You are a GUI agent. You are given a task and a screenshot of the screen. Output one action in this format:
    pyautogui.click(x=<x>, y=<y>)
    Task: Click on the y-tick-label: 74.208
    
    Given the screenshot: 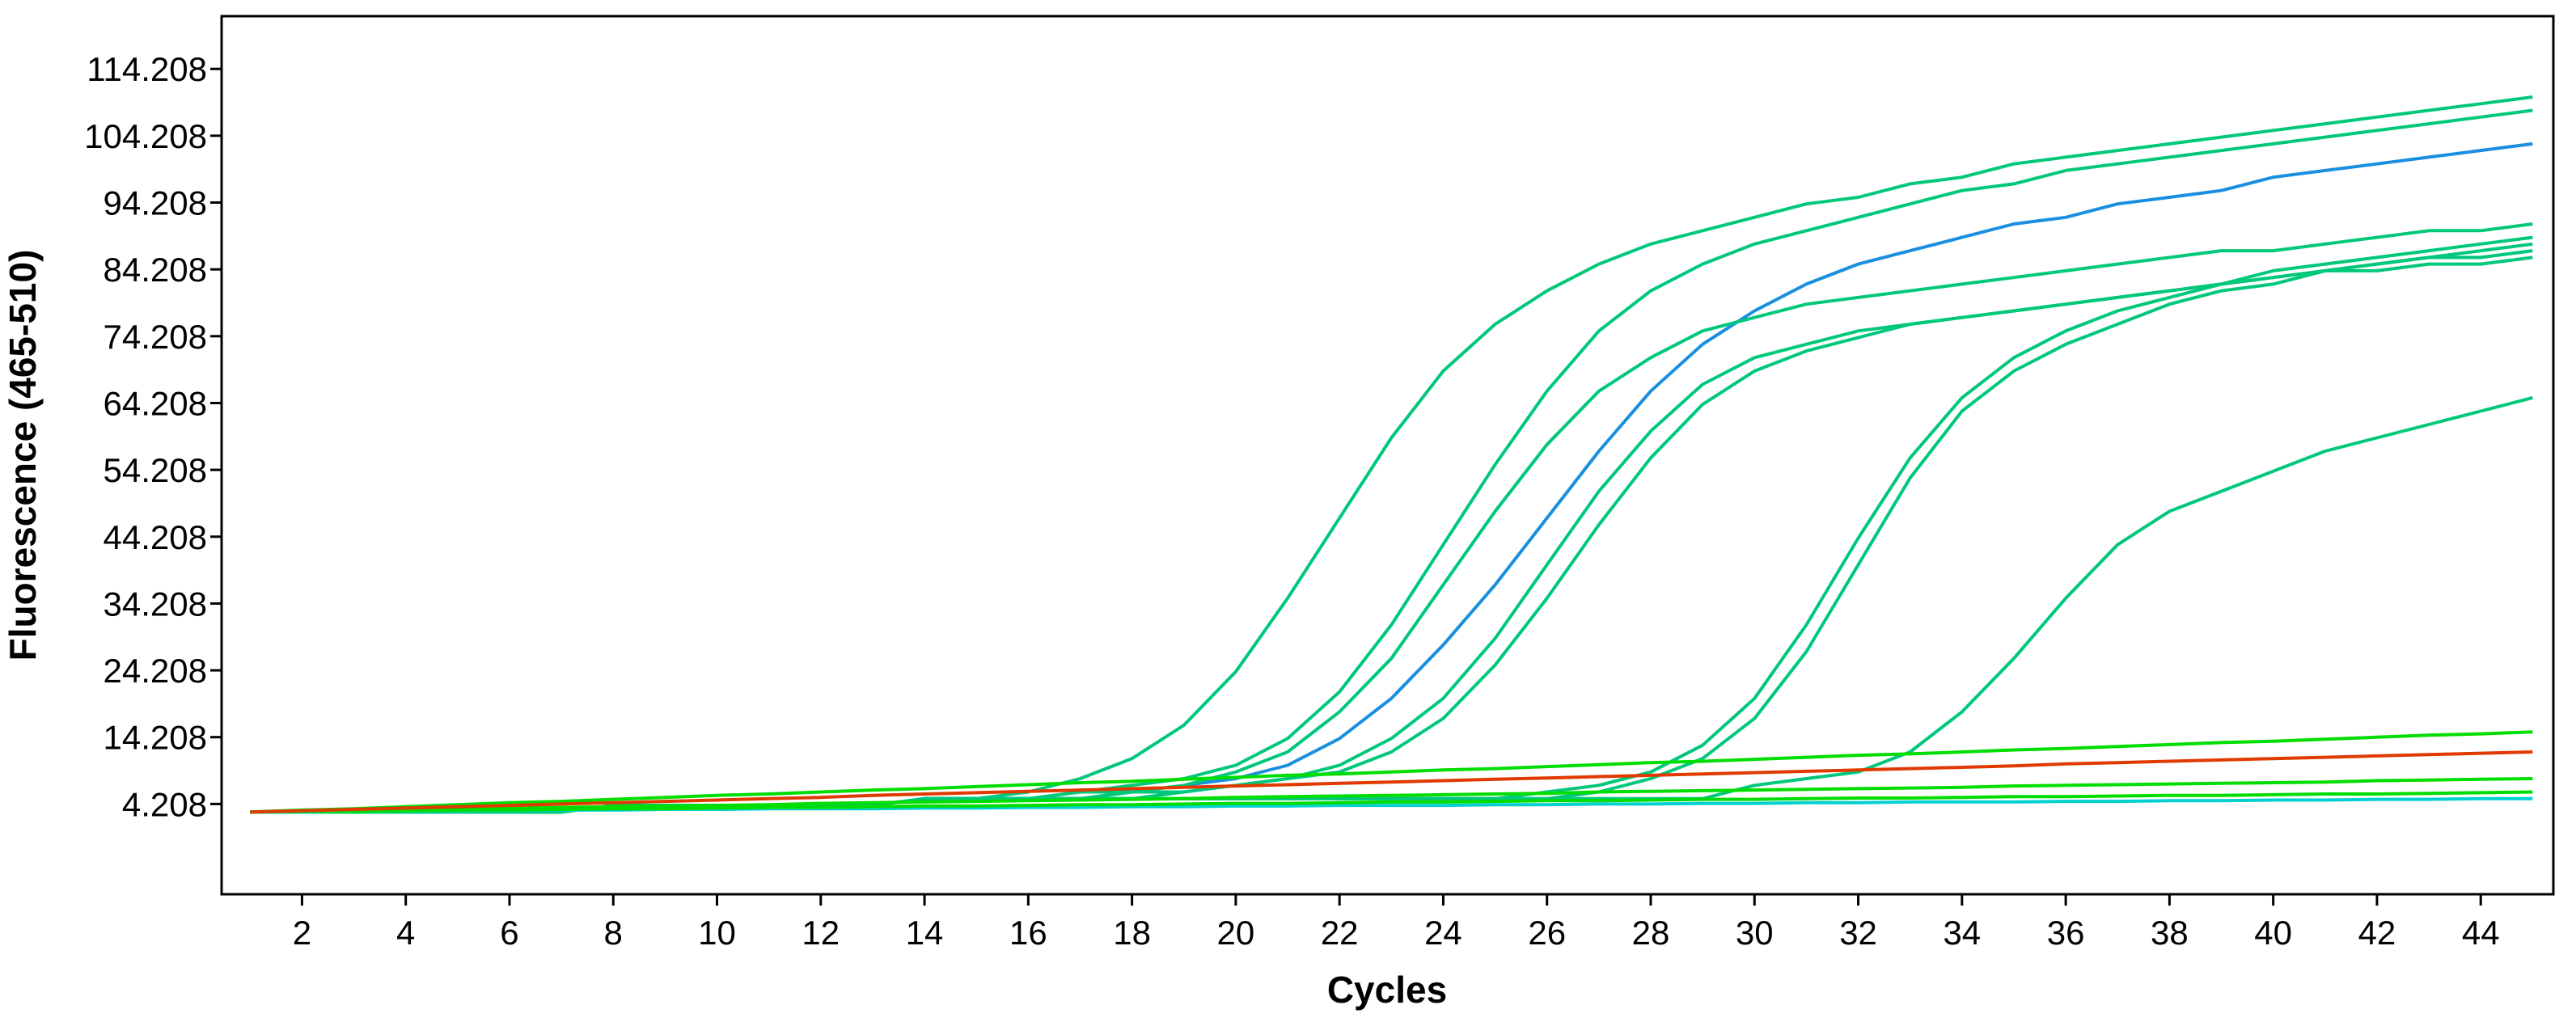 What is the action you would take?
    pyautogui.click(x=156, y=337)
    